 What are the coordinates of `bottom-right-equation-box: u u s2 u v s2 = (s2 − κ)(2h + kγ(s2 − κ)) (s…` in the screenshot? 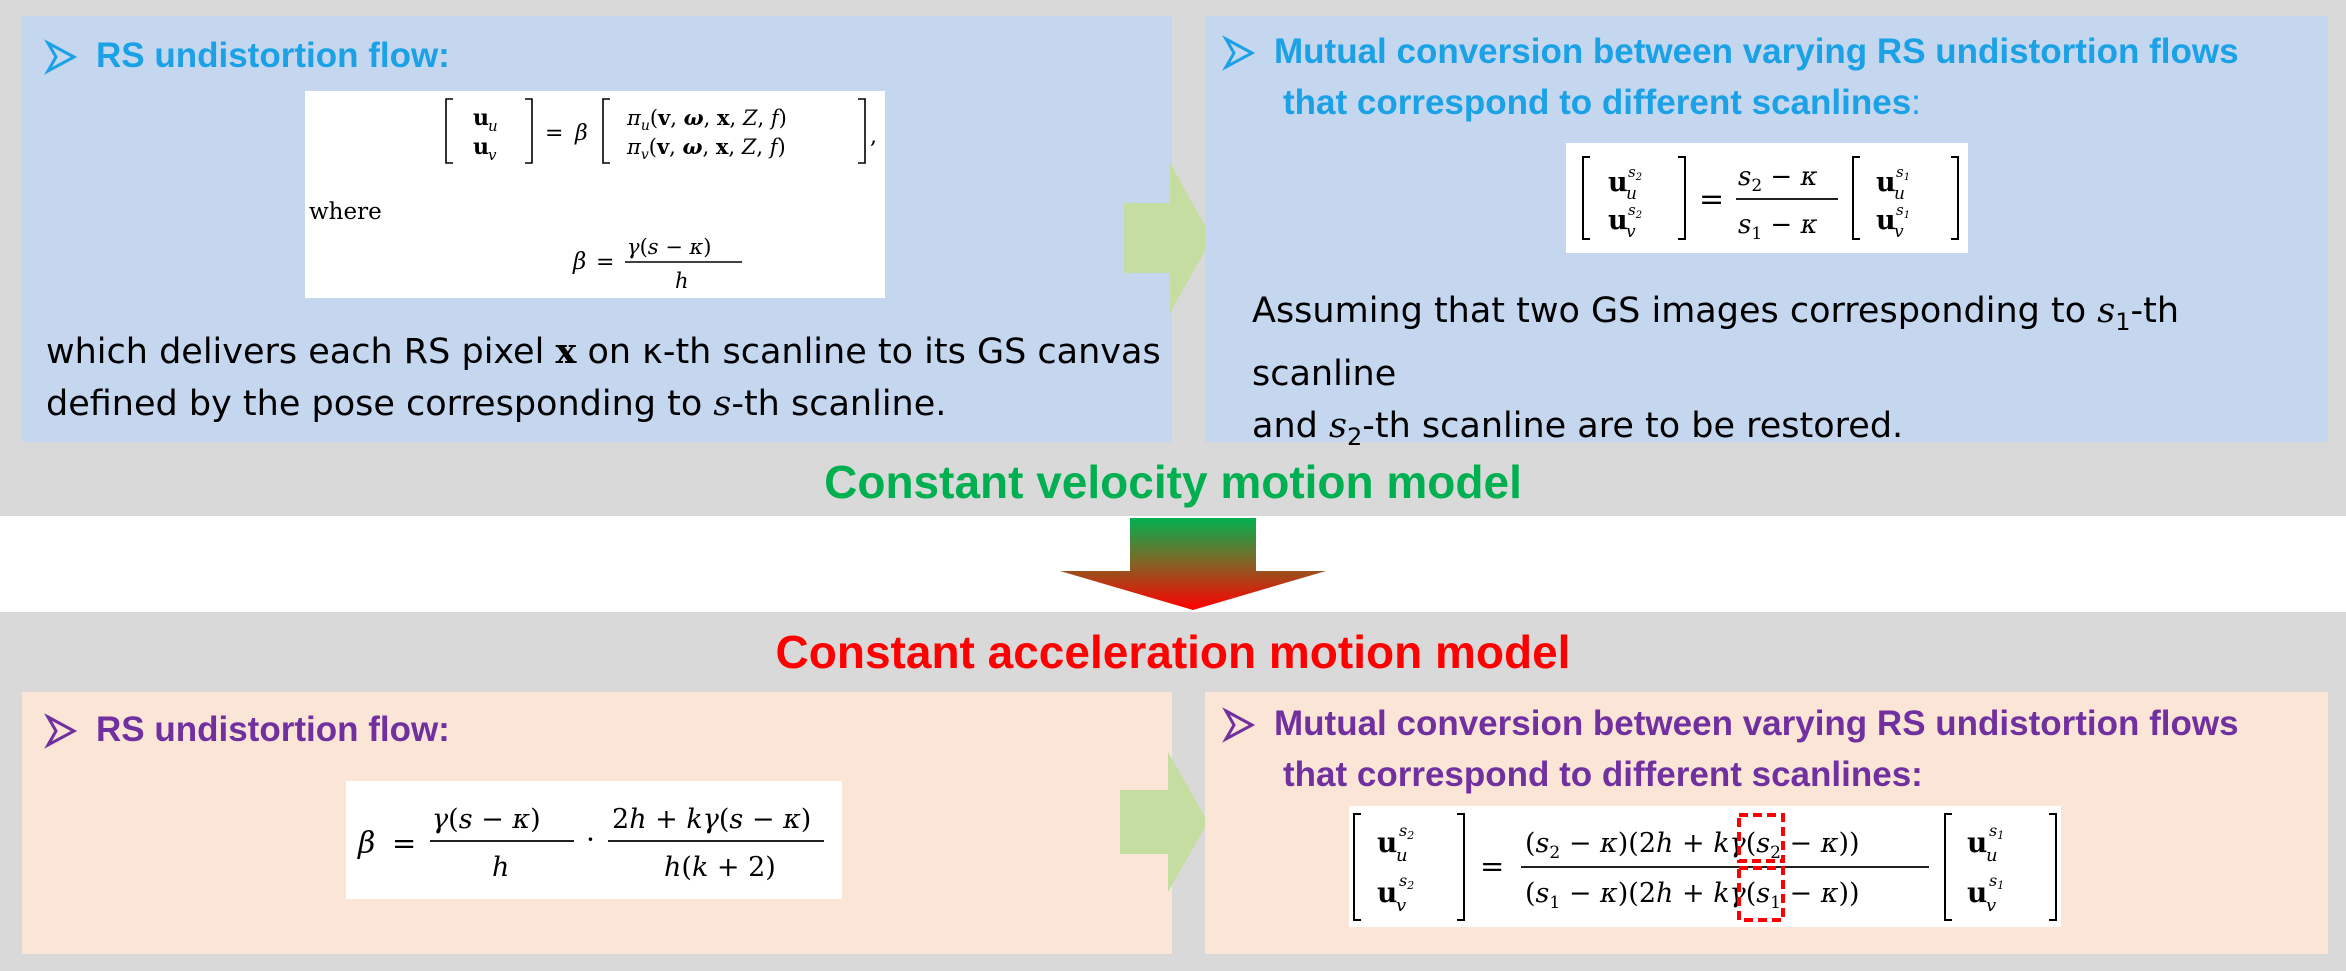 It's located at (1705, 866).